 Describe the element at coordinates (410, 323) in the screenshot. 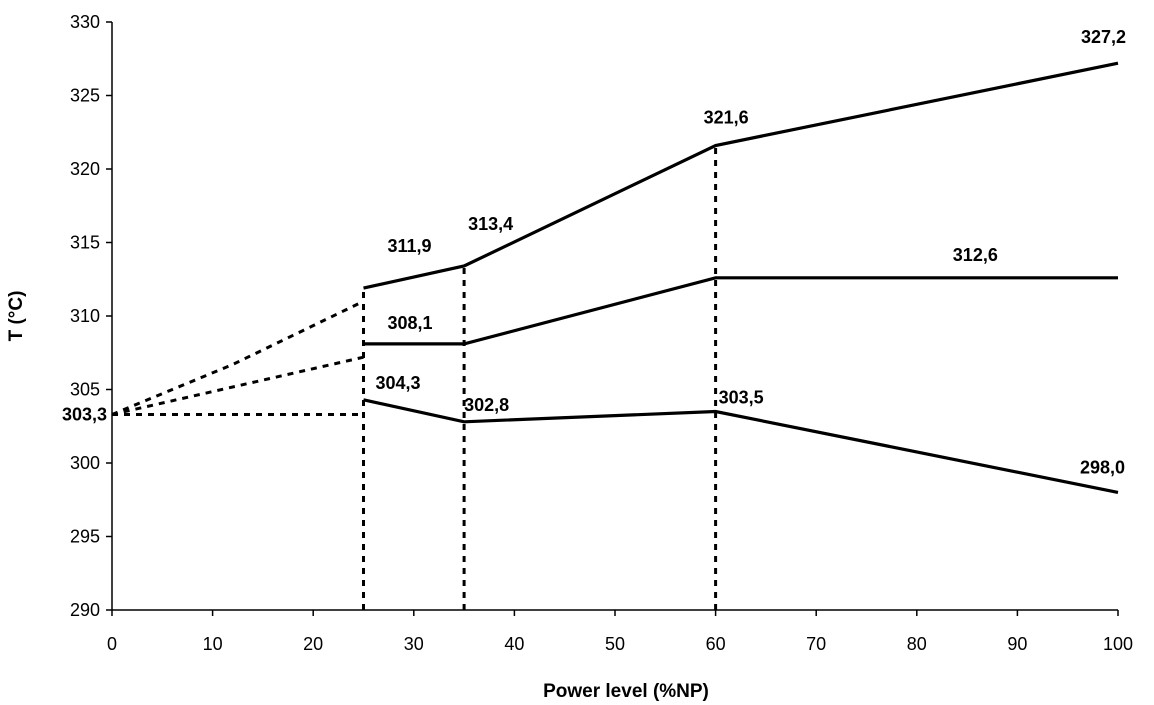

I see `data-label: 308,1` at that location.